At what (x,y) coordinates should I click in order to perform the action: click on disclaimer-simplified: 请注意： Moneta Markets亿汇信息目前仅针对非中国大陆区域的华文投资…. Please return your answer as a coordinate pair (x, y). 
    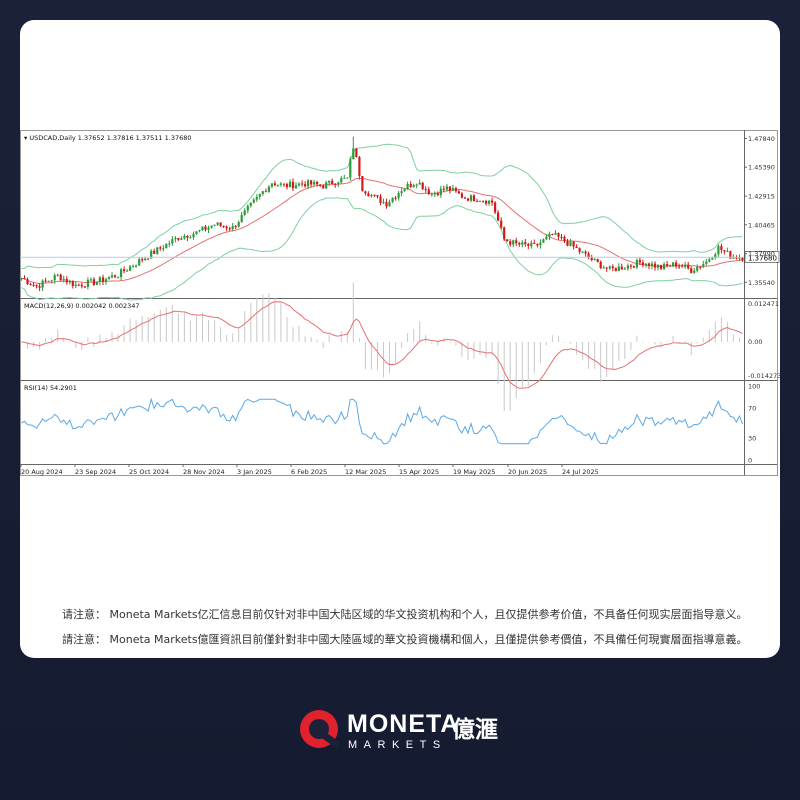
    Looking at the image, I should click on (405, 614).